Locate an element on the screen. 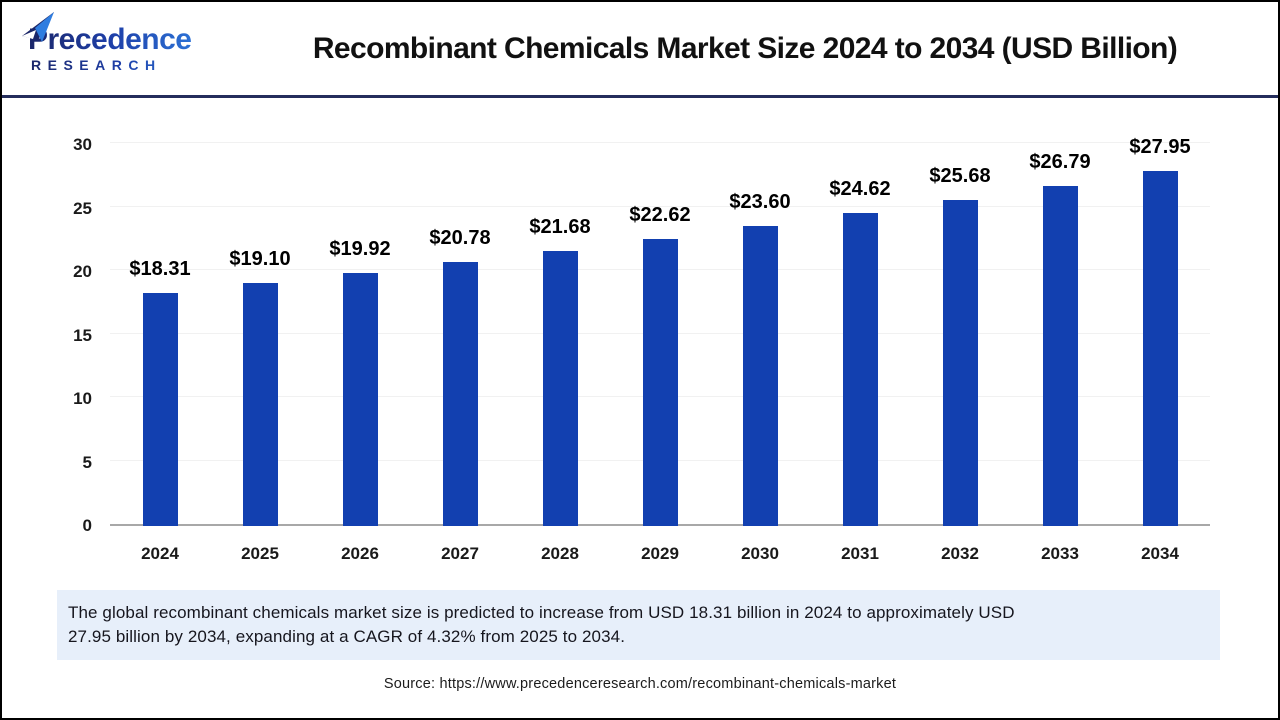 This screenshot has height=720, width=1280. bar-column: $19.10 is located at coordinates (260, 335).